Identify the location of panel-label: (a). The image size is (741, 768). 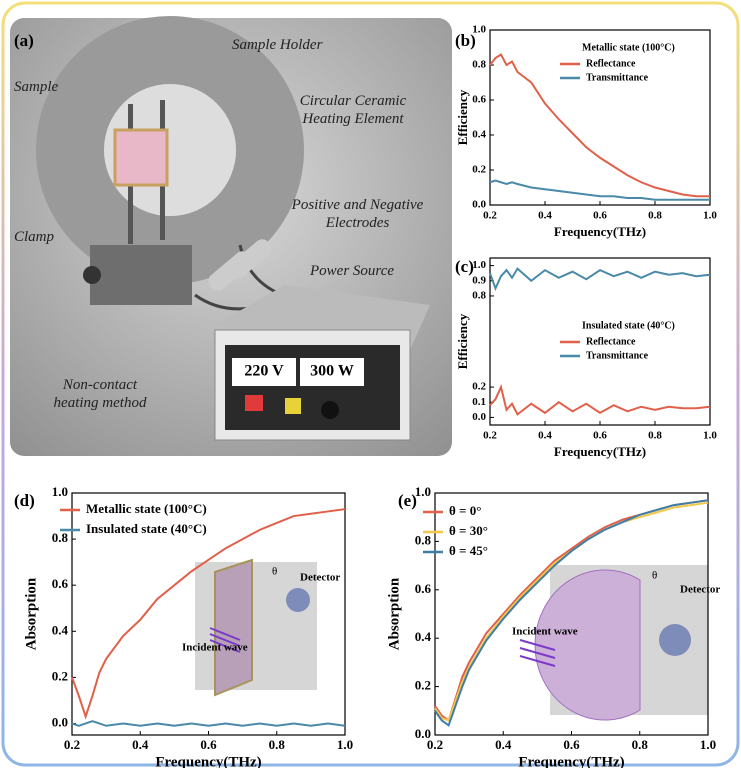
(24, 40).